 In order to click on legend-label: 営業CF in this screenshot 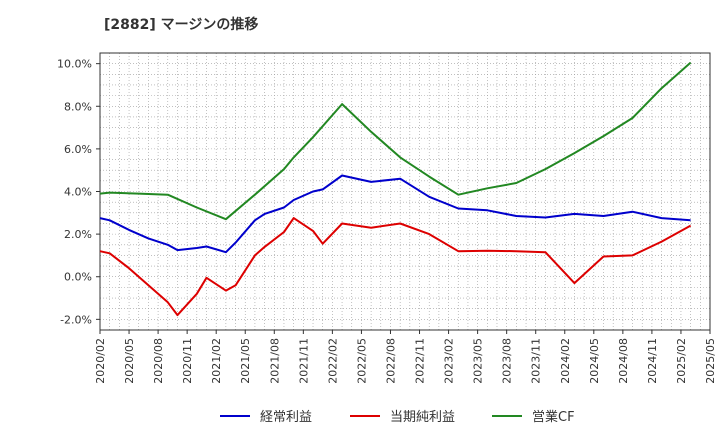, I will do `click(553, 417)`.